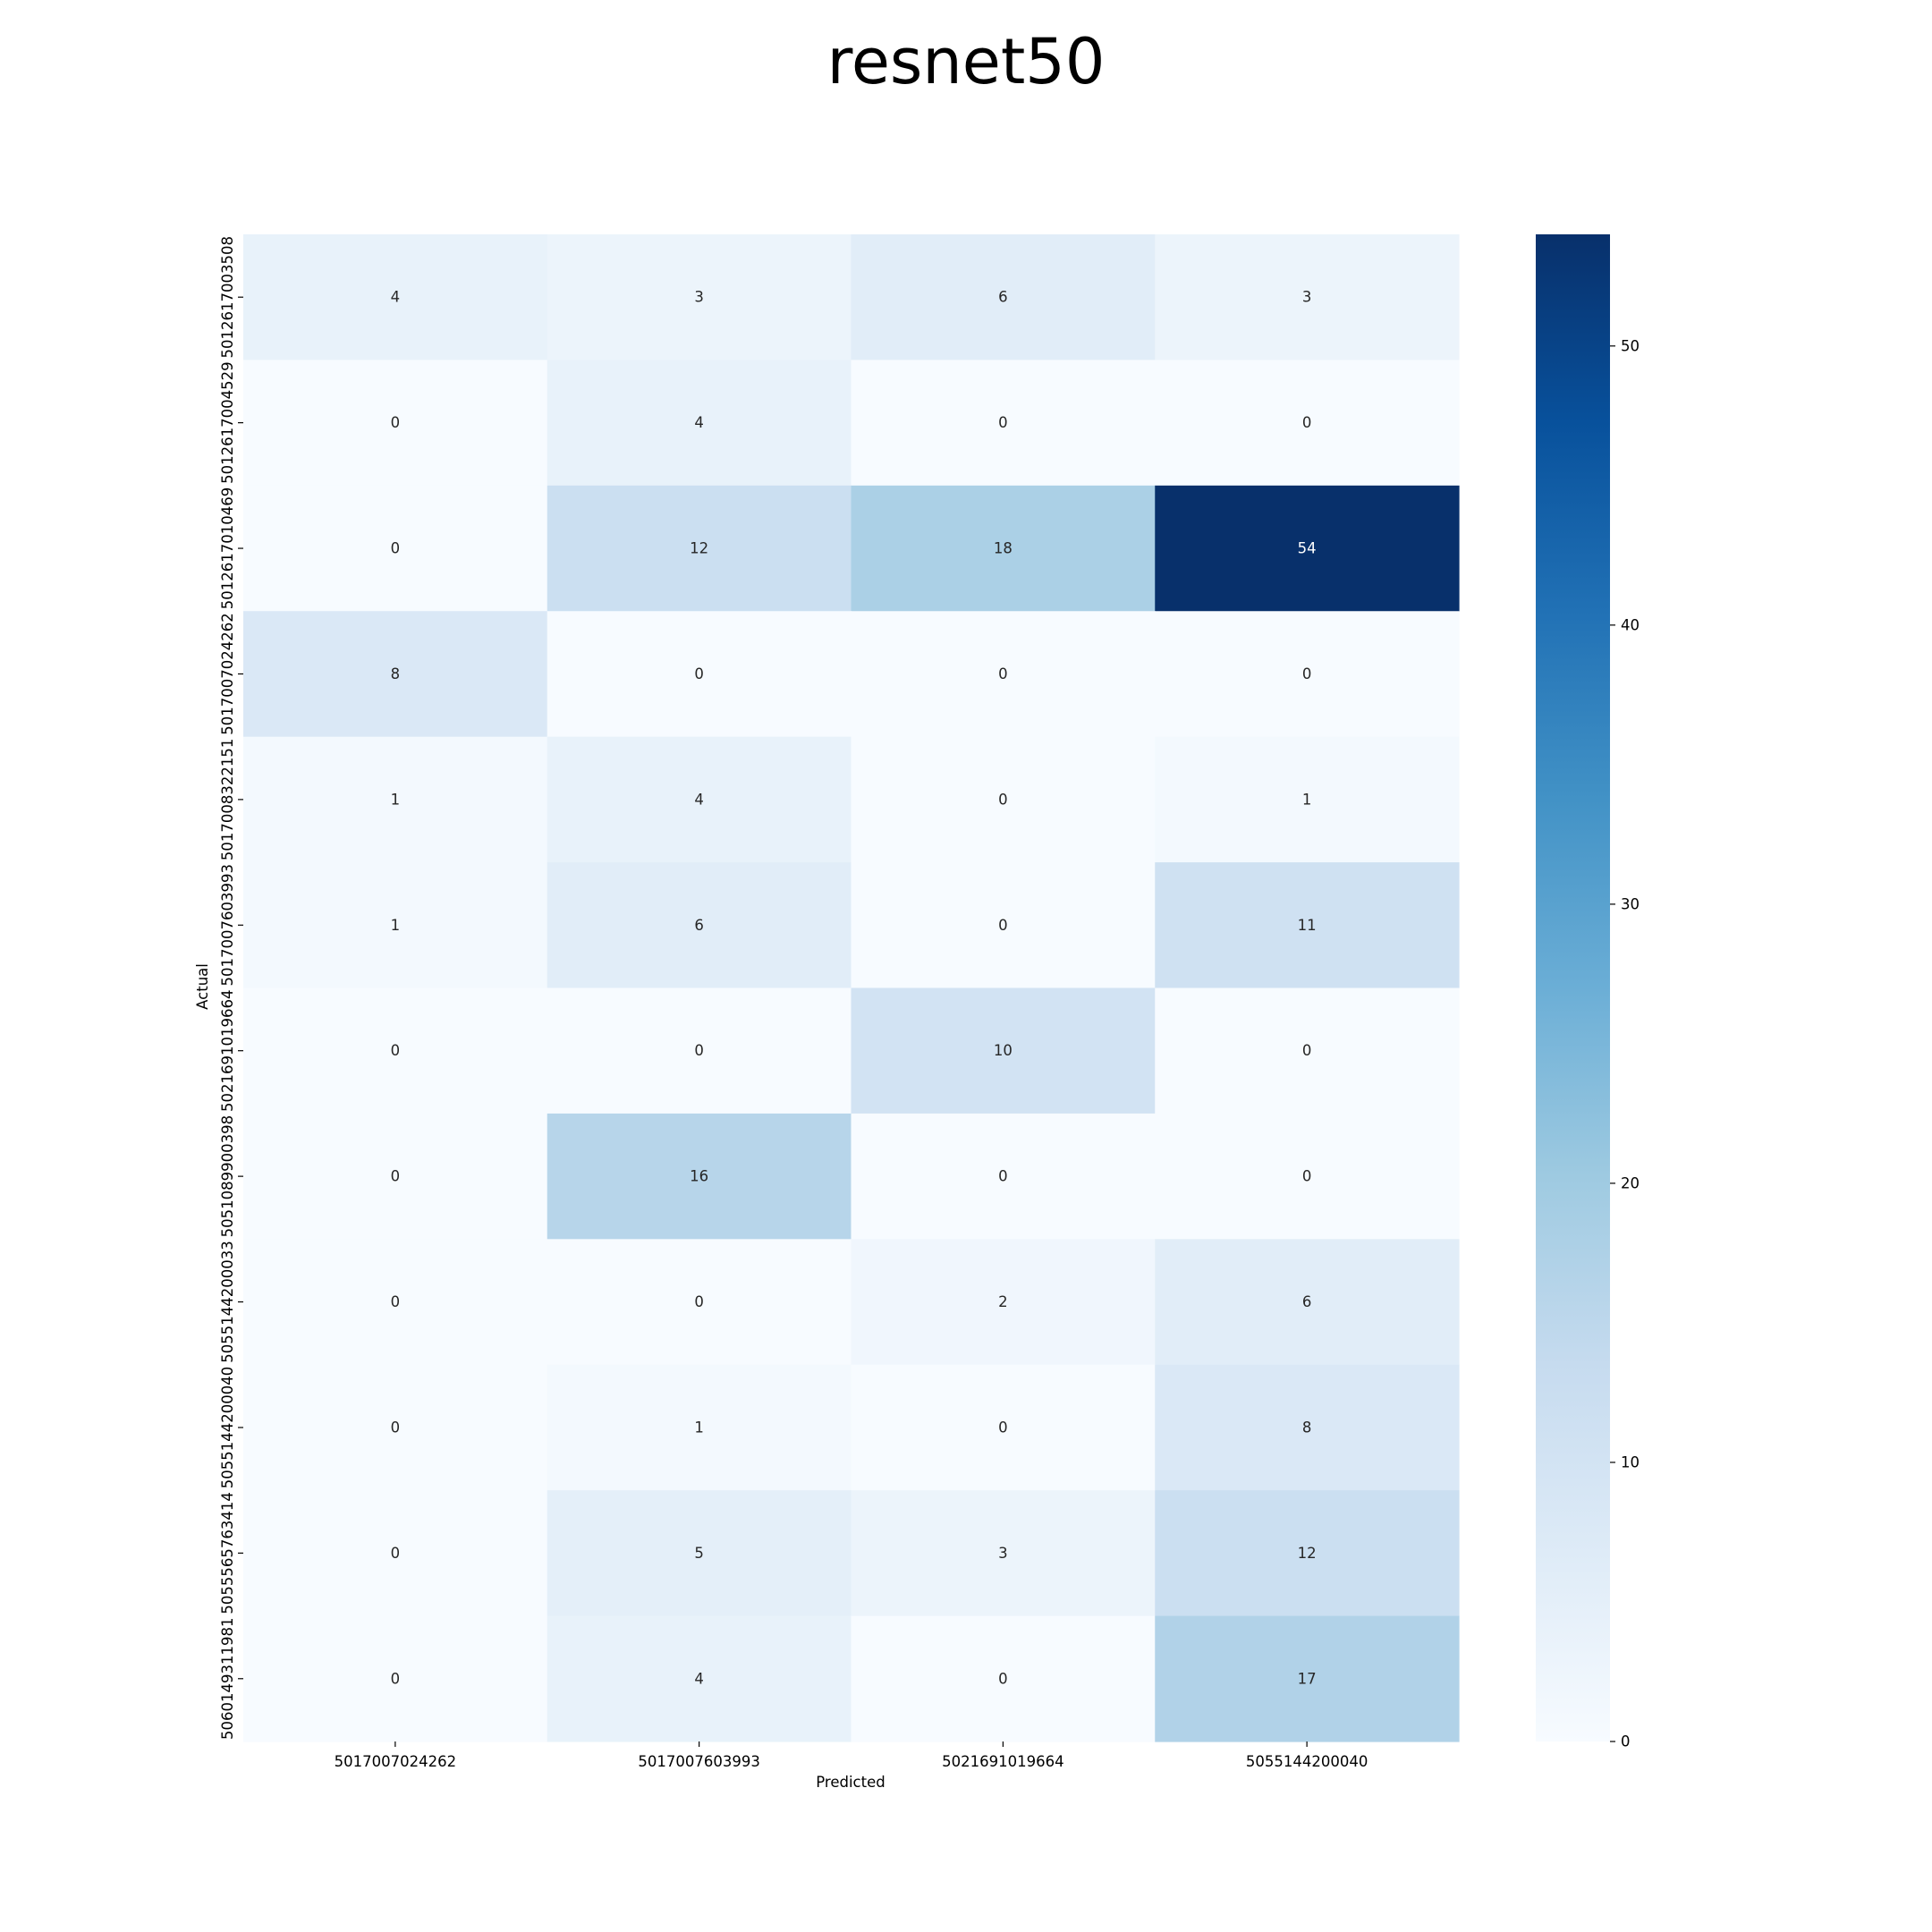 This screenshot has width=1932, height=1932. I want to click on y-tick-label: 5012617010469, so click(227, 548).